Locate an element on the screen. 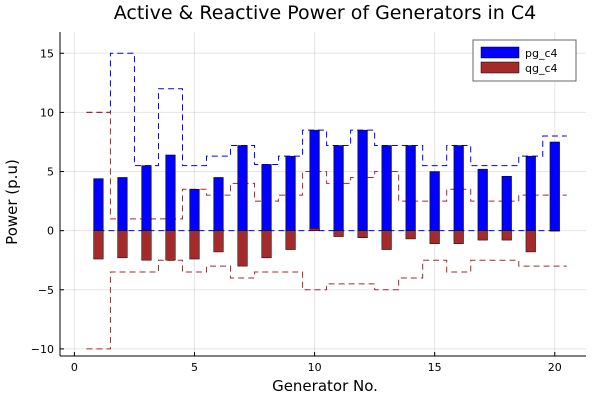 The height and width of the screenshot is (400, 600). y-tick-label: 10 is located at coordinates (47, 112).